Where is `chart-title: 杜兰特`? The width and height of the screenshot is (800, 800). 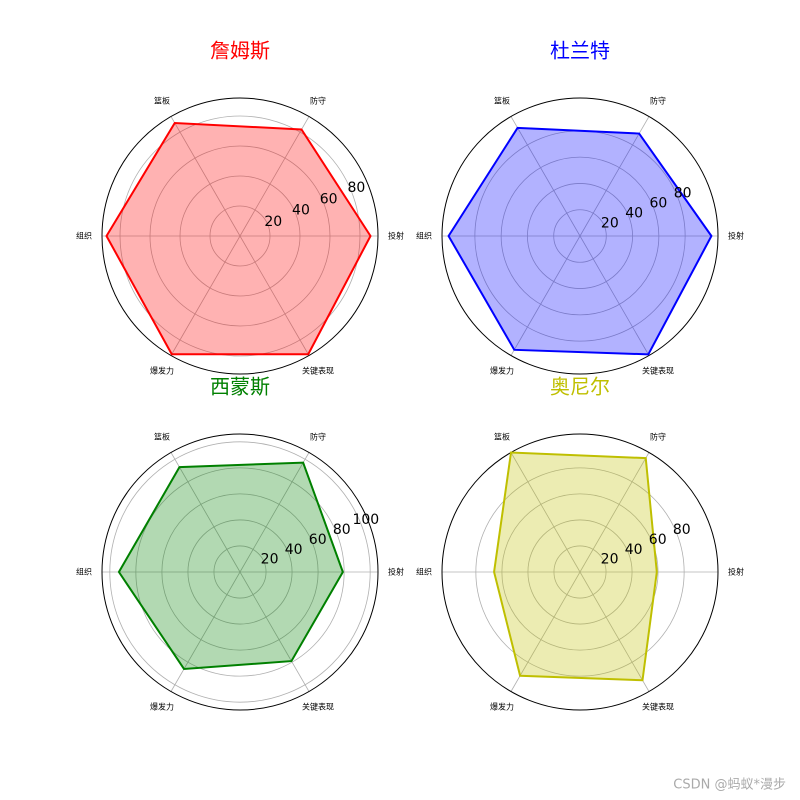 chart-title: 杜兰特 is located at coordinates (580, 51).